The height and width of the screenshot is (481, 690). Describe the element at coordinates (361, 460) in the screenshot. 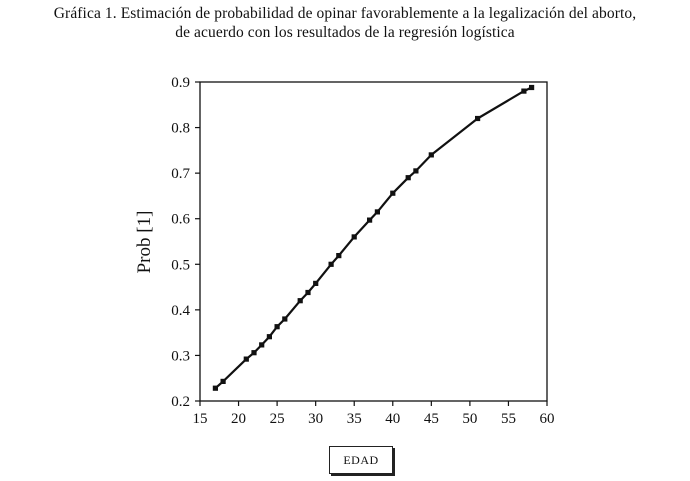

I see `x-axis-label: EDAD` at that location.